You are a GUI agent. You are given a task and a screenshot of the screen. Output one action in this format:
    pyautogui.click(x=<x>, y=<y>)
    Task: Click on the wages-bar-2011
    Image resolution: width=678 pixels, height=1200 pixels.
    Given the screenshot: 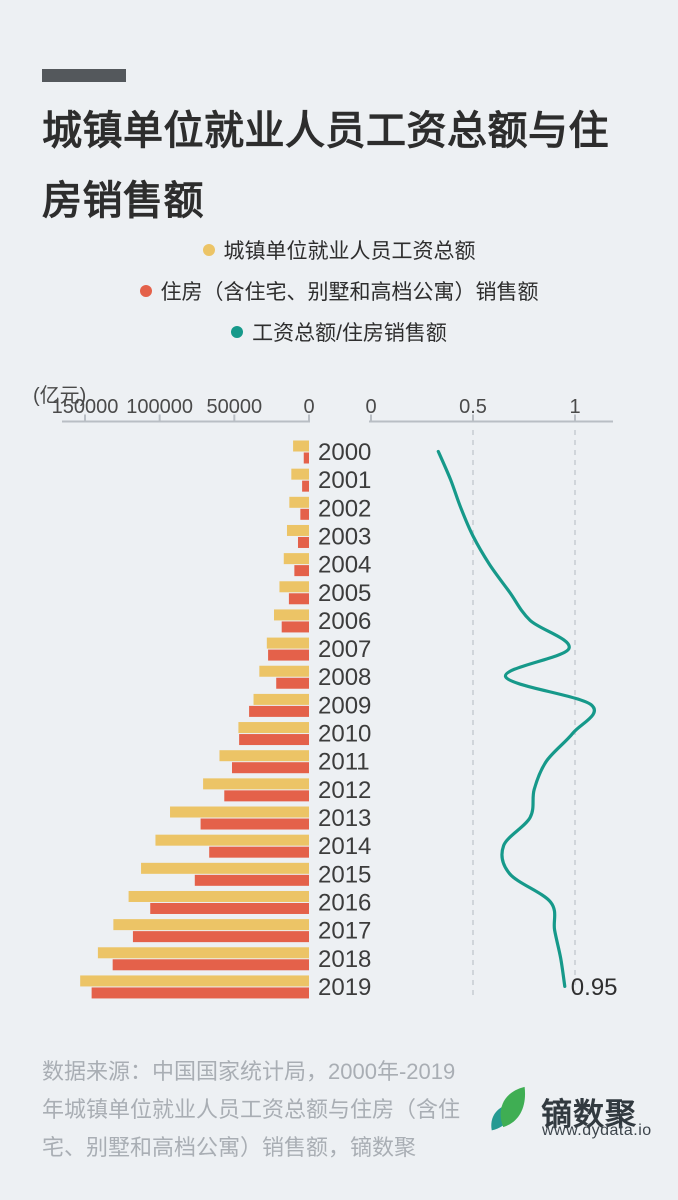 What is the action you would take?
    pyautogui.click(x=264, y=756)
    